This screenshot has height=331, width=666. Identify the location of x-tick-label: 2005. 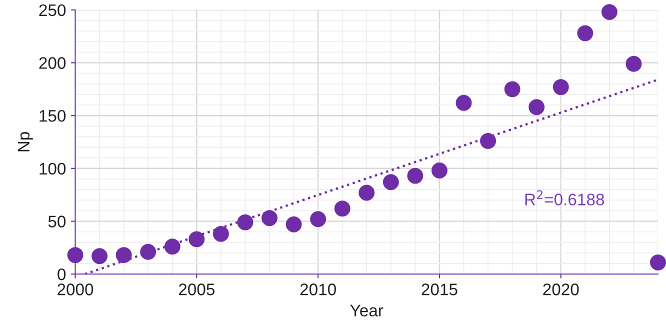
(196, 290).